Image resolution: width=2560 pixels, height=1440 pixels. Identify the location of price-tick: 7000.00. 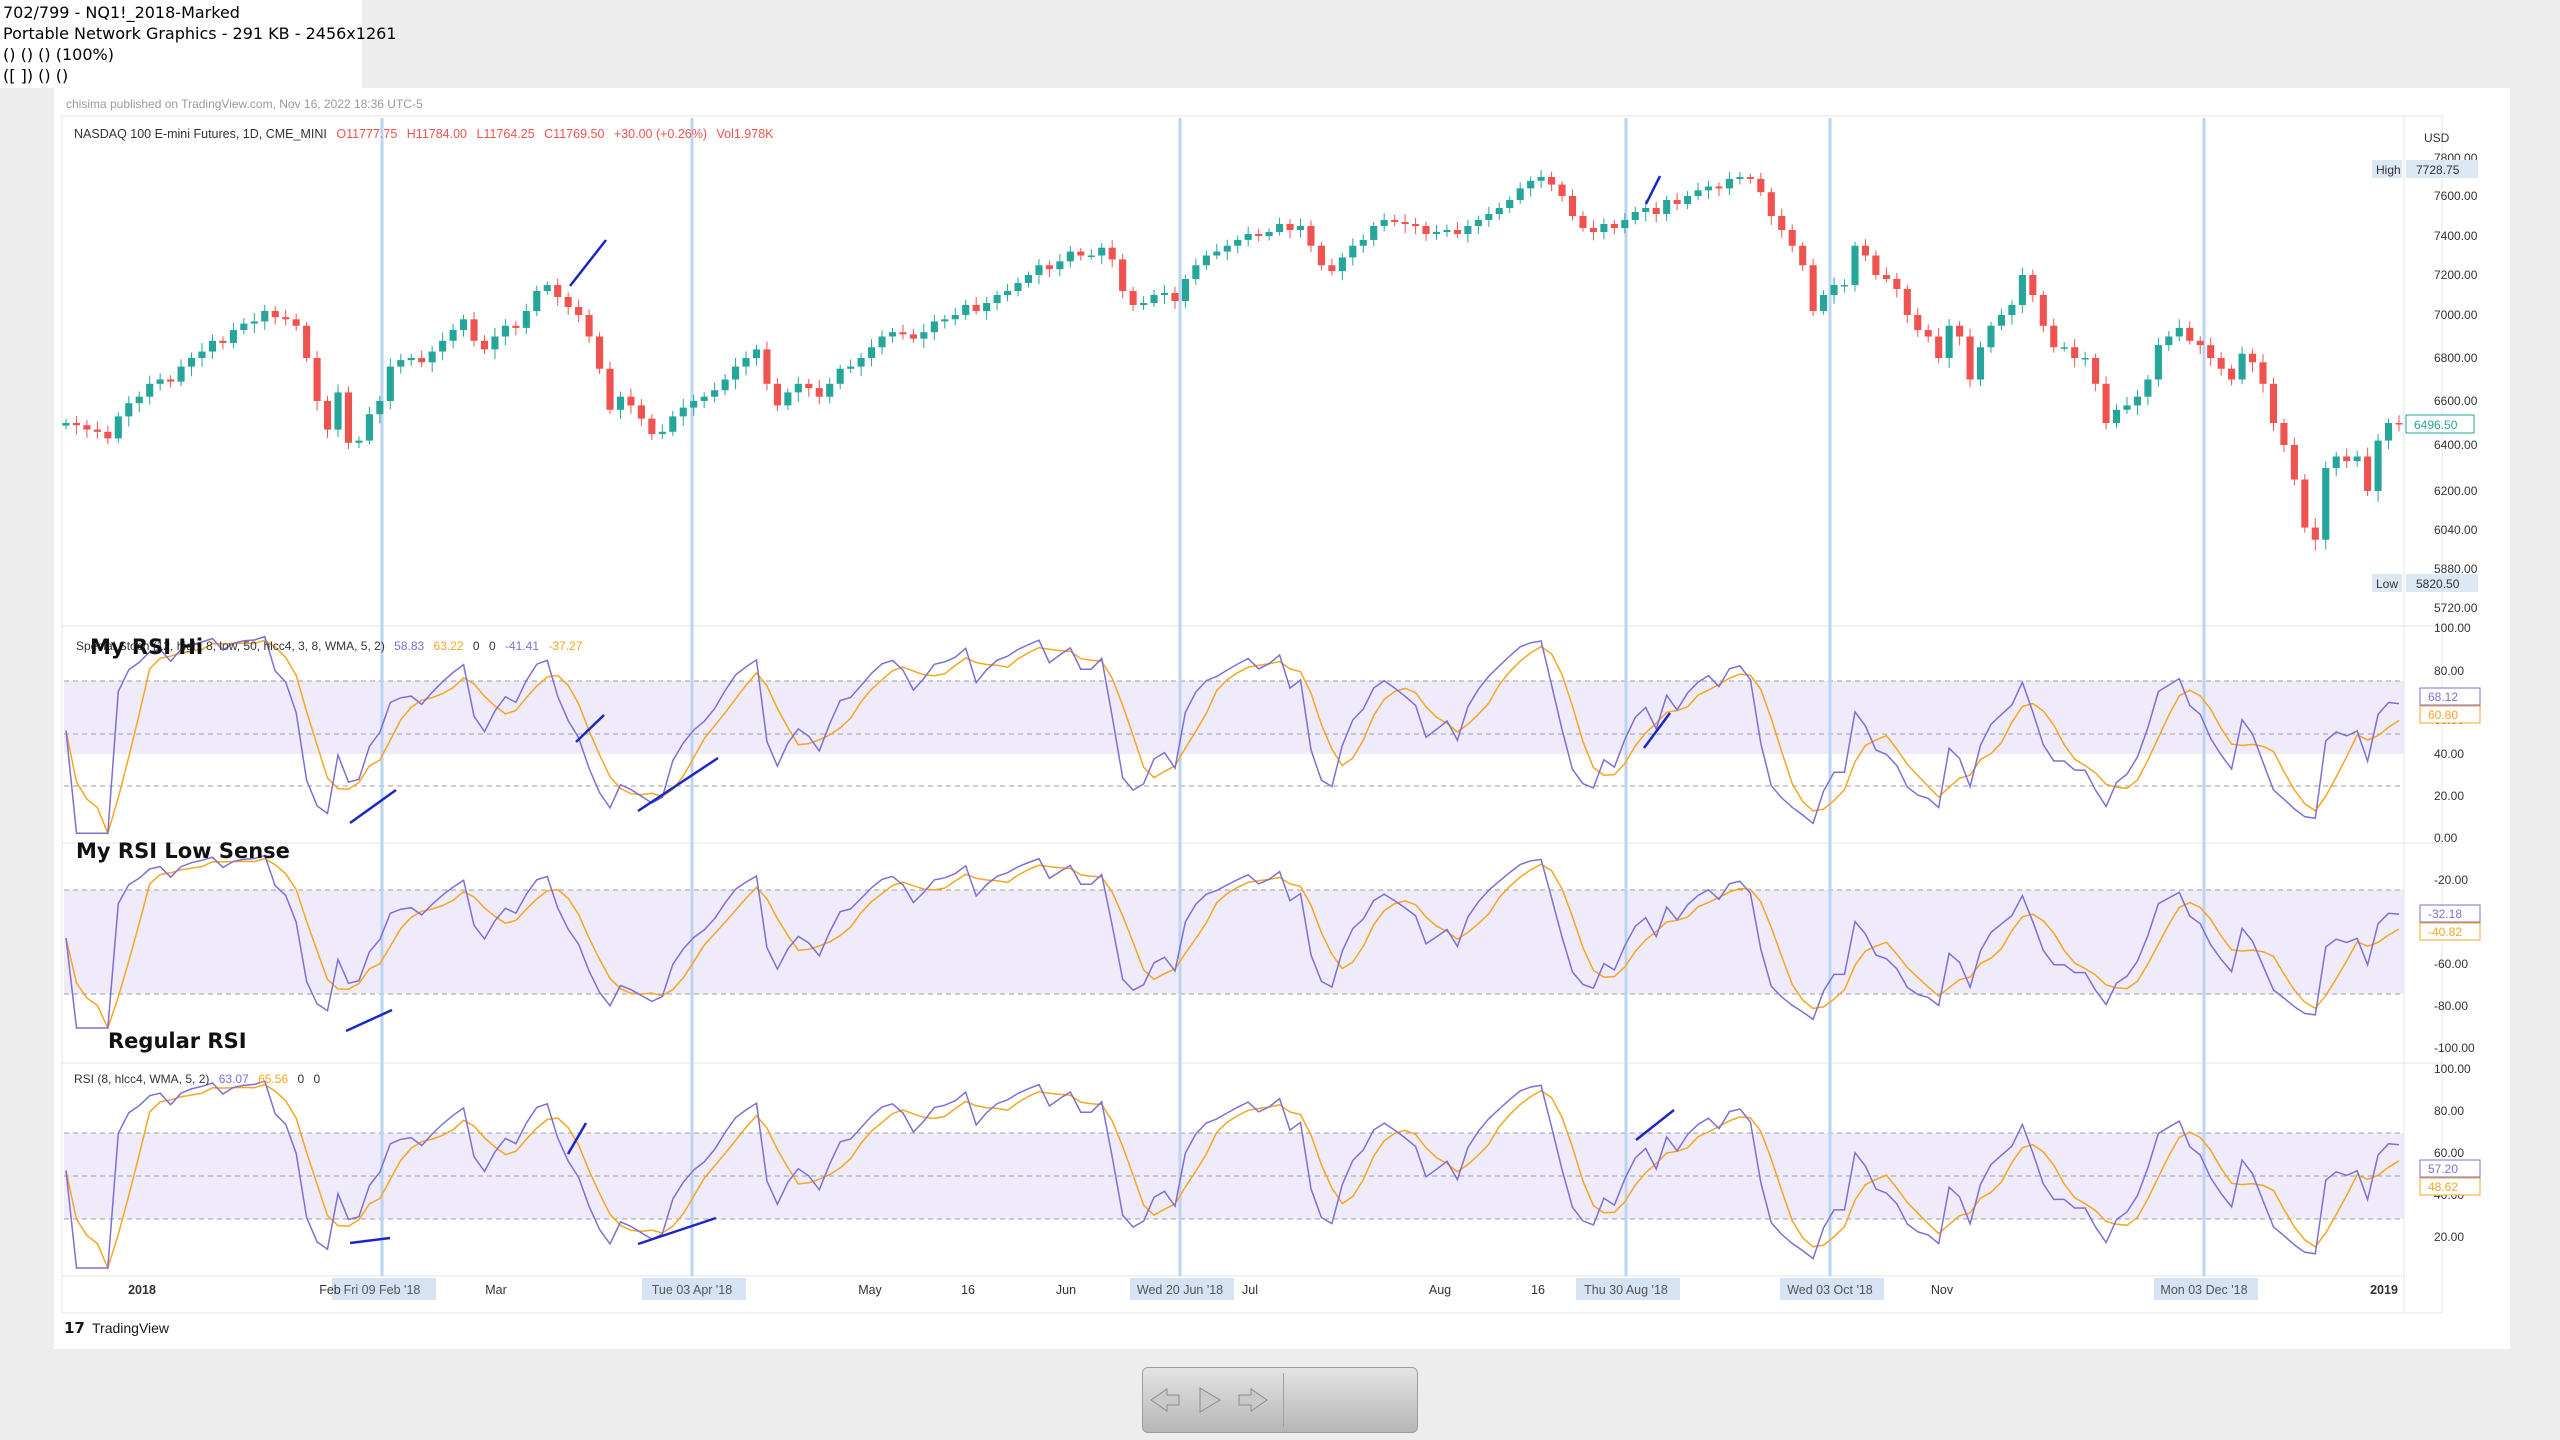
(2456, 315).